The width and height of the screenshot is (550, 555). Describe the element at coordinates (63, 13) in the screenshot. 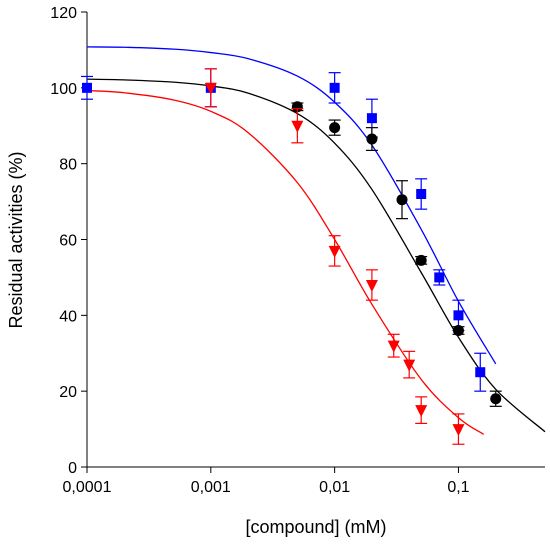

I see `y-tick-label: 120` at that location.